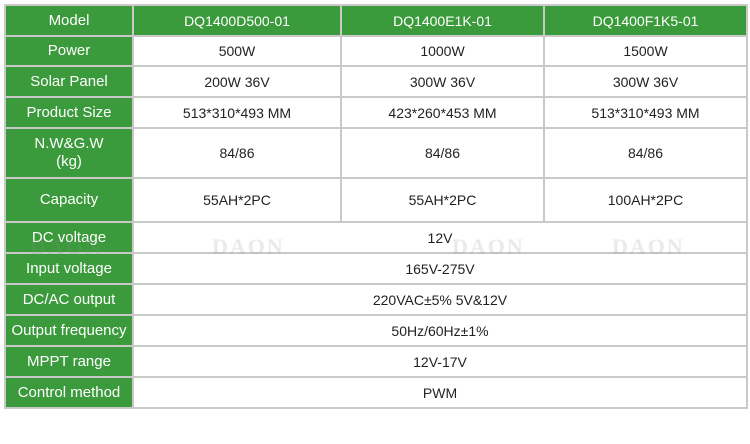 This screenshot has width=750, height=444. Describe the element at coordinates (69, 268) in the screenshot. I see `row-label-input-voltage: Input voltage` at that location.